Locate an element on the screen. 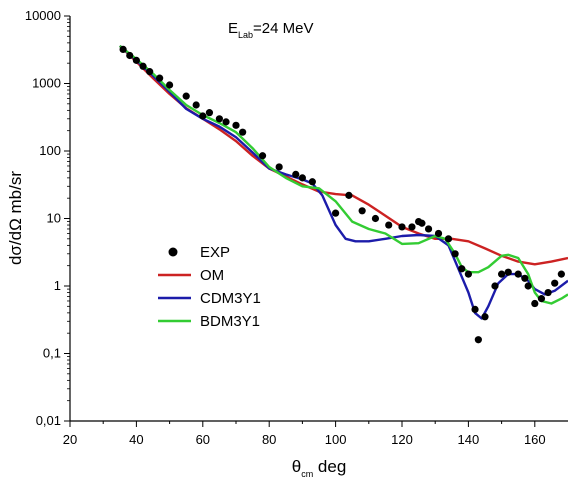 This screenshot has width=568, height=490. x-tick-label: 40 is located at coordinates (136, 439).